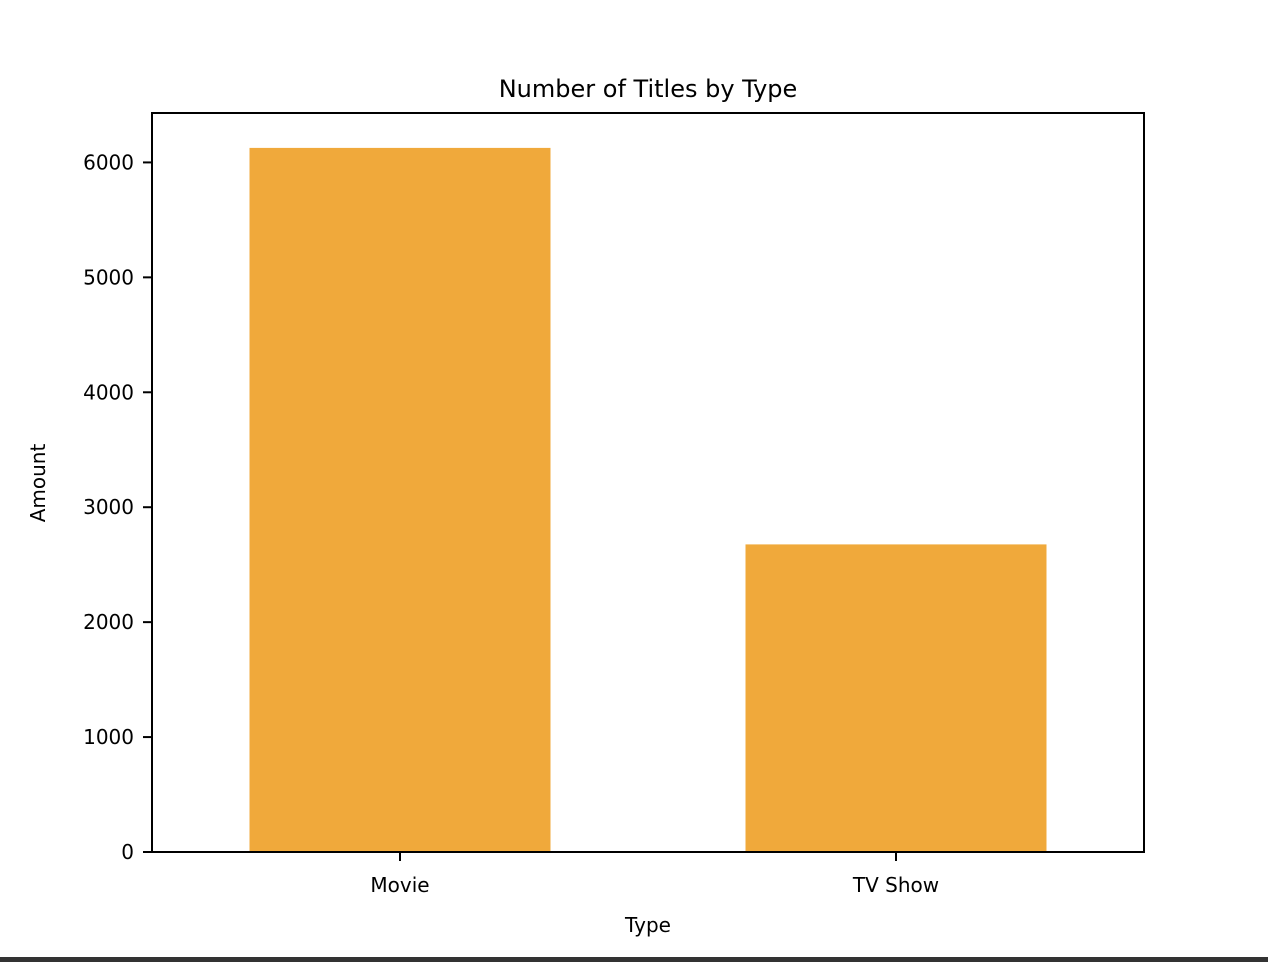  I want to click on x-axis-label: Type, so click(647, 925).